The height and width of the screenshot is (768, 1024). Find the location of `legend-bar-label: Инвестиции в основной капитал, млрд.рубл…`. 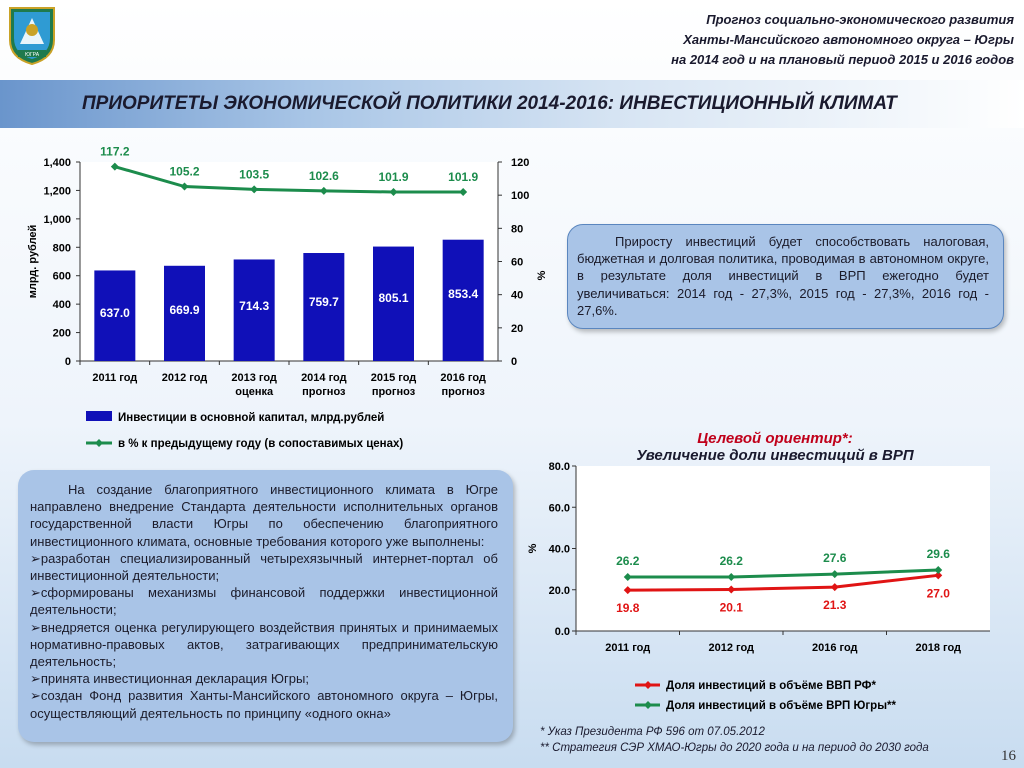

legend-bar-label: Инвестиции в основной капитал, млрд.рубл… is located at coordinates (251, 418).